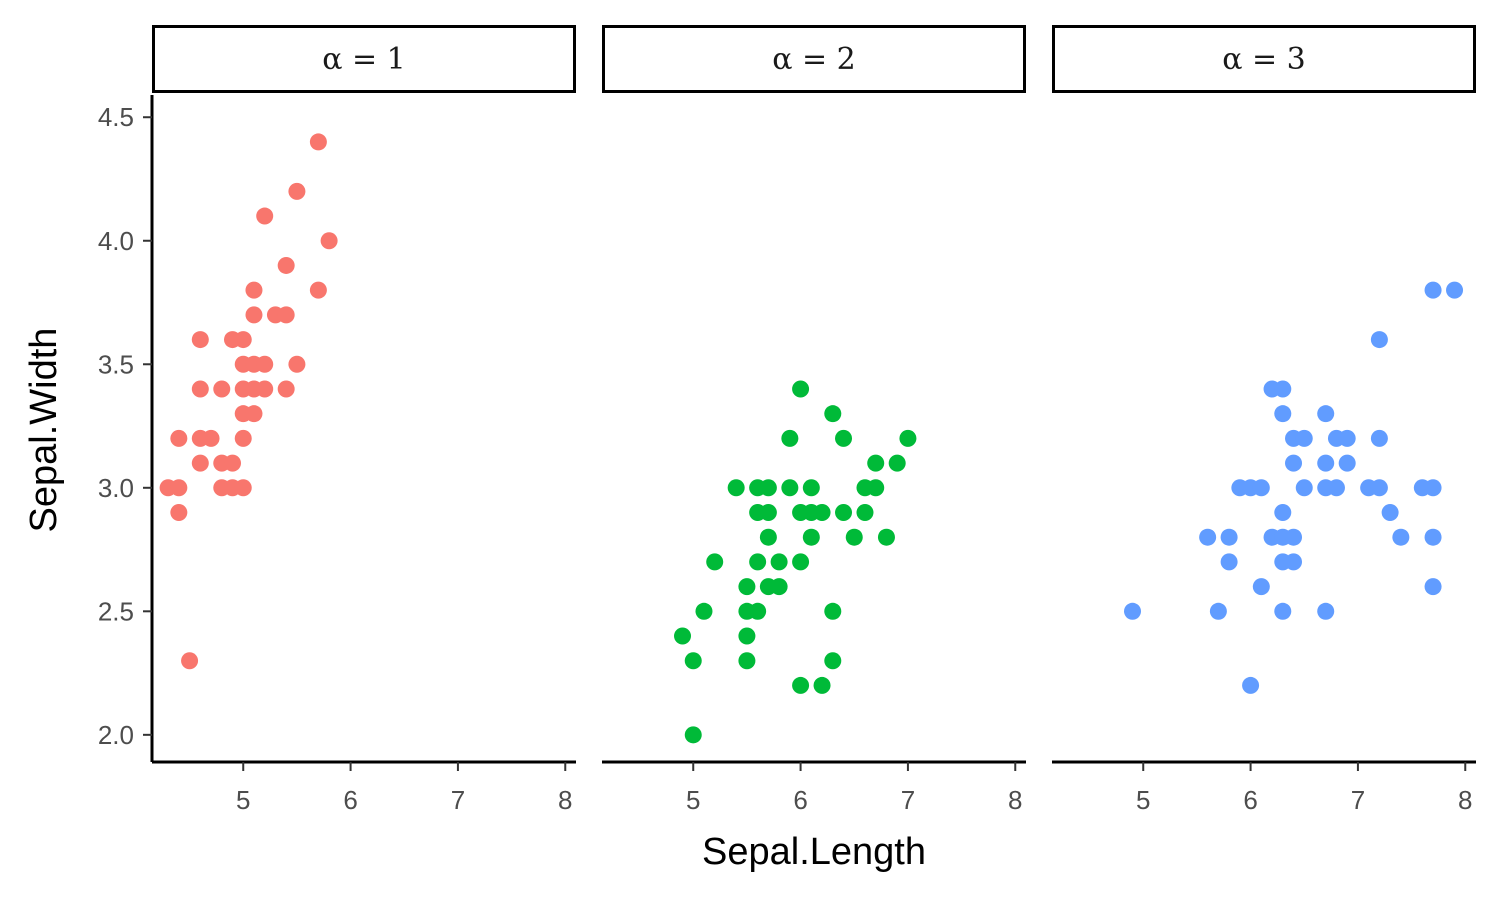  What do you see at coordinates (116, 241) in the screenshot?
I see `y-tick-label: 4.0` at bounding box center [116, 241].